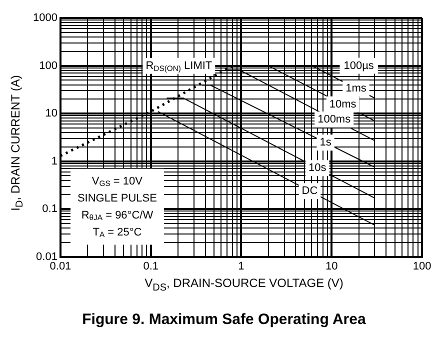  What do you see at coordinates (45, 18) in the screenshot?
I see `y-tick-label: 1000` at bounding box center [45, 18].